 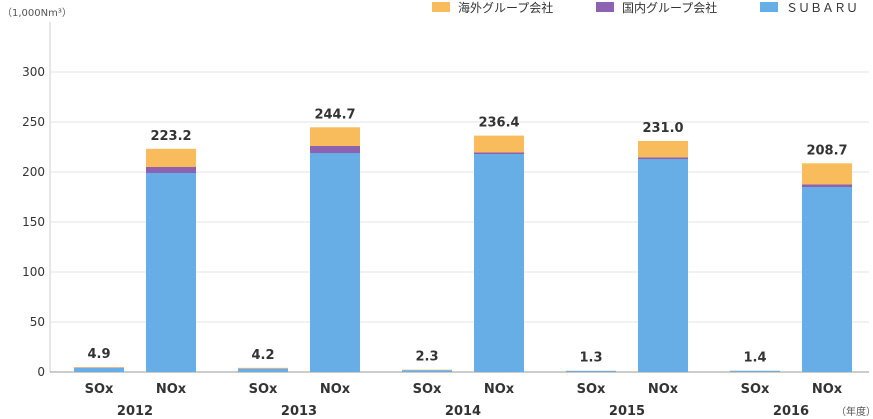 I want to click on bar-total-label: 1.3, so click(x=590, y=358).